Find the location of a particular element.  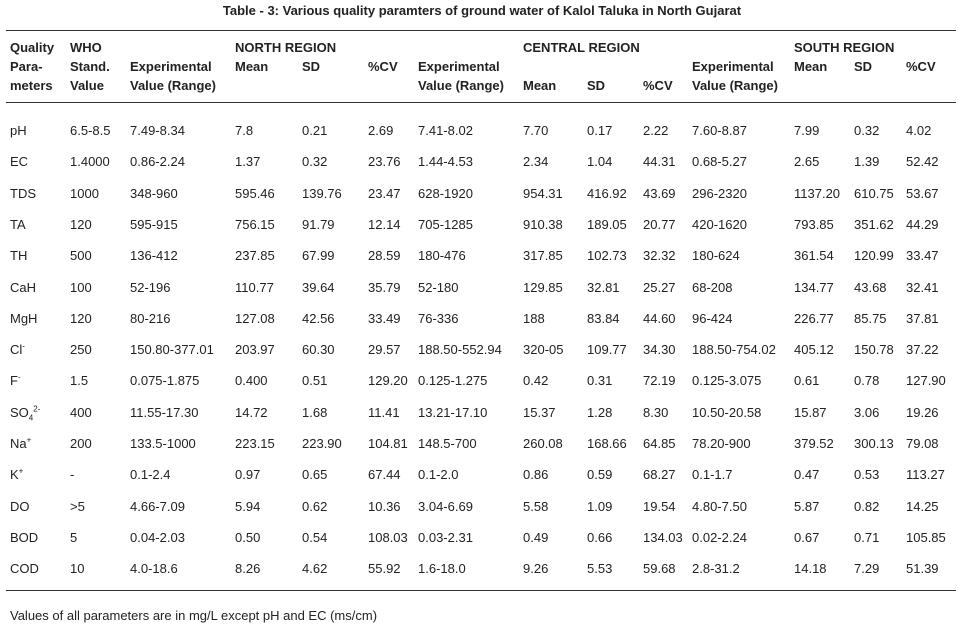

central-range-cell: 148.5-700 is located at coordinates (447, 443).